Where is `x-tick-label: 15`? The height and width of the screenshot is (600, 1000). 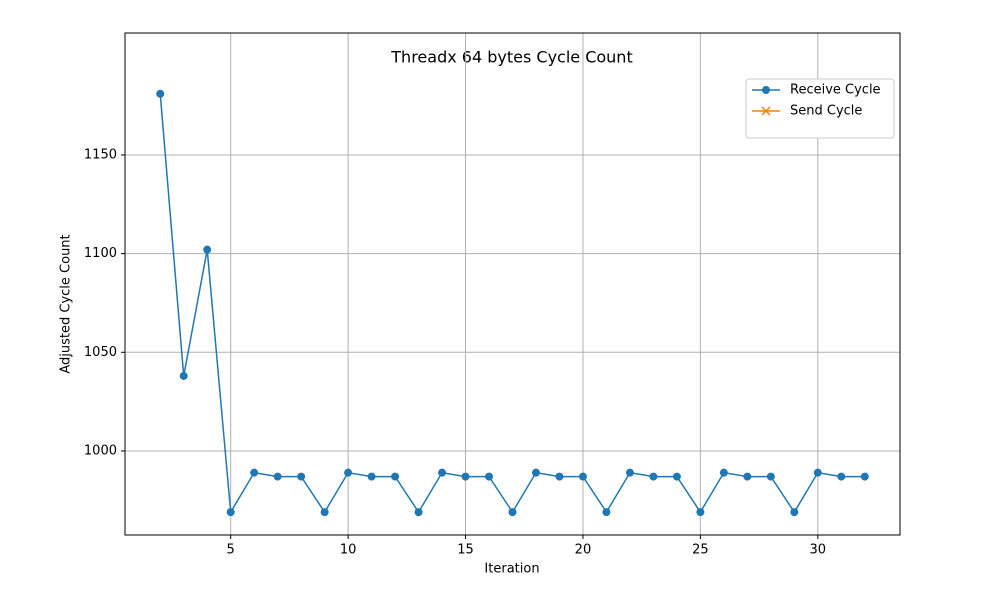
x-tick-label: 15 is located at coordinates (465, 550).